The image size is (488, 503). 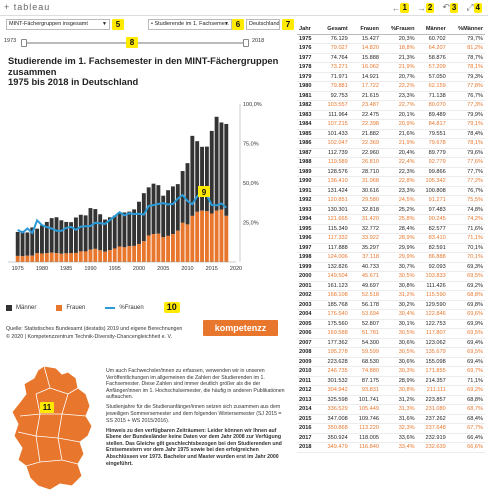 I want to click on table-row: 2010 246.735 74.880 30,3% 171.855 69,7%, so click(x=391, y=371).